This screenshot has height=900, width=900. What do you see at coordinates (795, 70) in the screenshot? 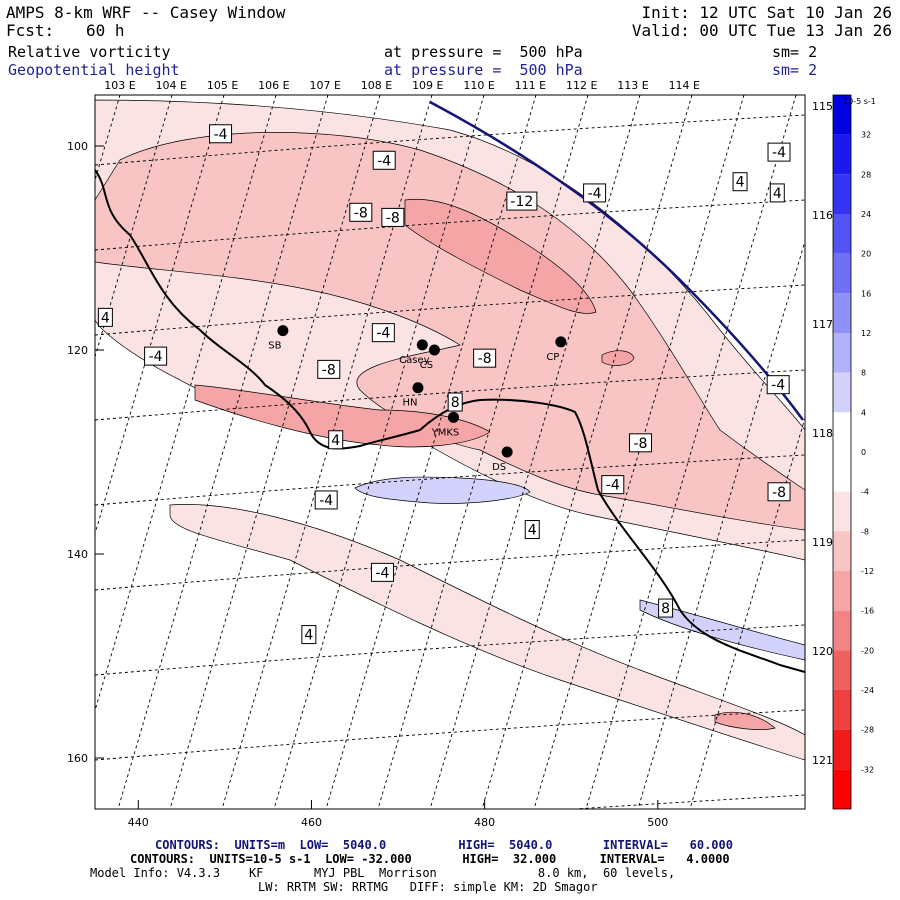
I see `field2-smoothing: sm= 2` at bounding box center [795, 70].